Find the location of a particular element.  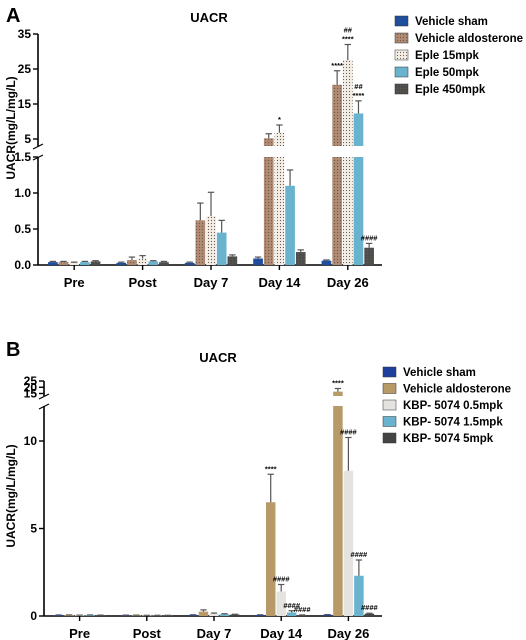

panel-label-b: B is located at coordinates (13, 350).